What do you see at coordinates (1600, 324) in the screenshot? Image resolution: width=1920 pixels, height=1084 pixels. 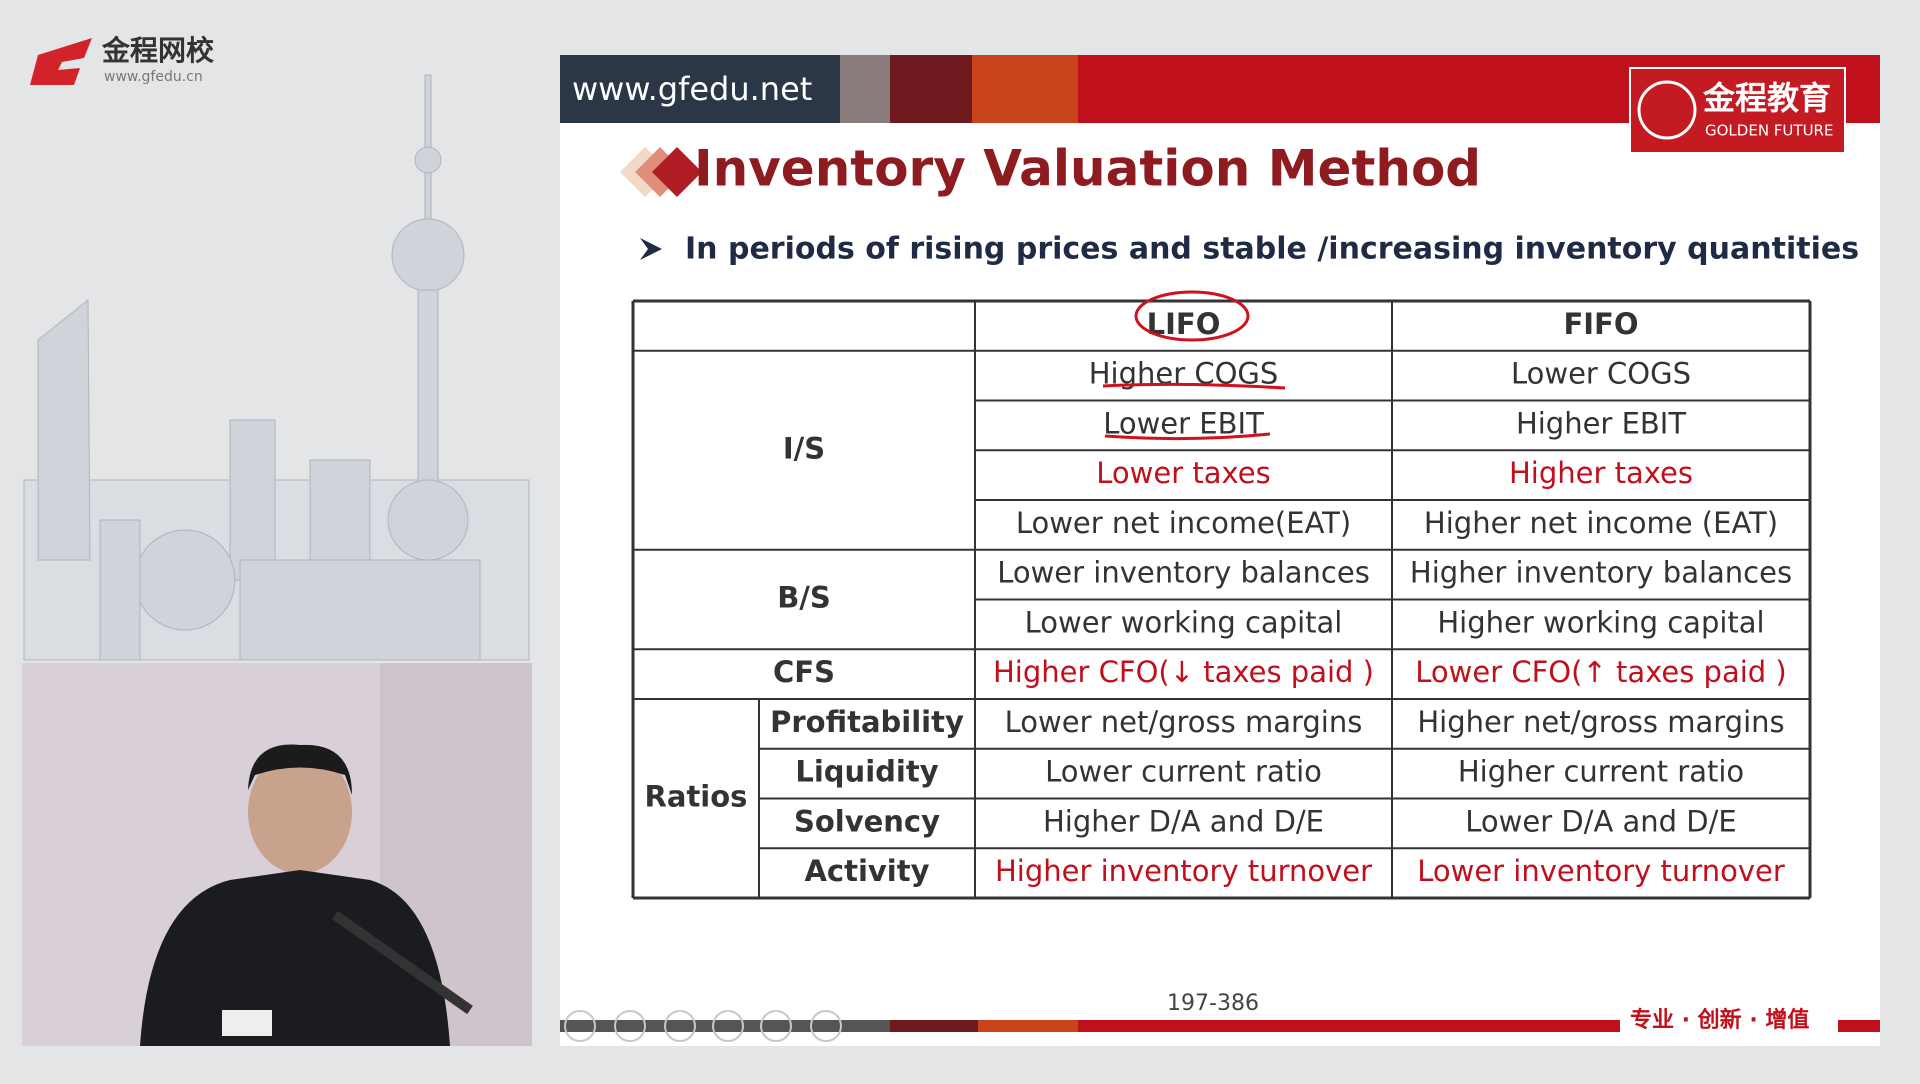 I see `column-header: FIFO` at bounding box center [1600, 324].